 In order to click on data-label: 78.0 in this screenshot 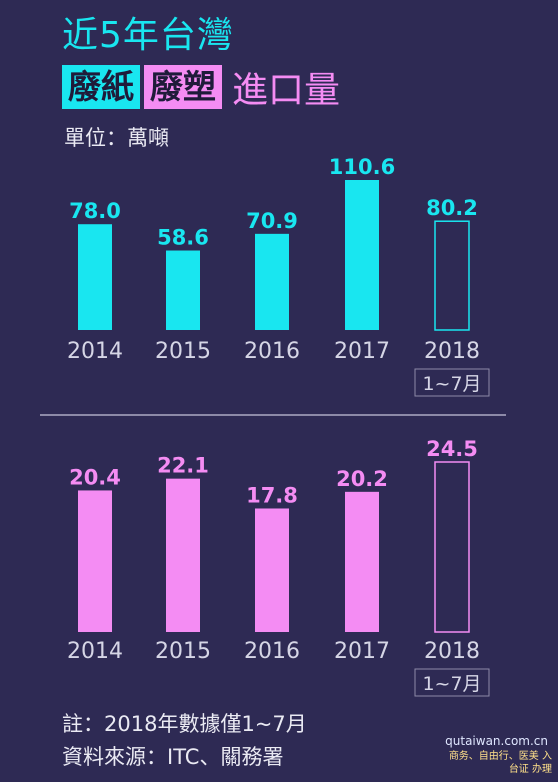, I will do `click(95, 211)`.